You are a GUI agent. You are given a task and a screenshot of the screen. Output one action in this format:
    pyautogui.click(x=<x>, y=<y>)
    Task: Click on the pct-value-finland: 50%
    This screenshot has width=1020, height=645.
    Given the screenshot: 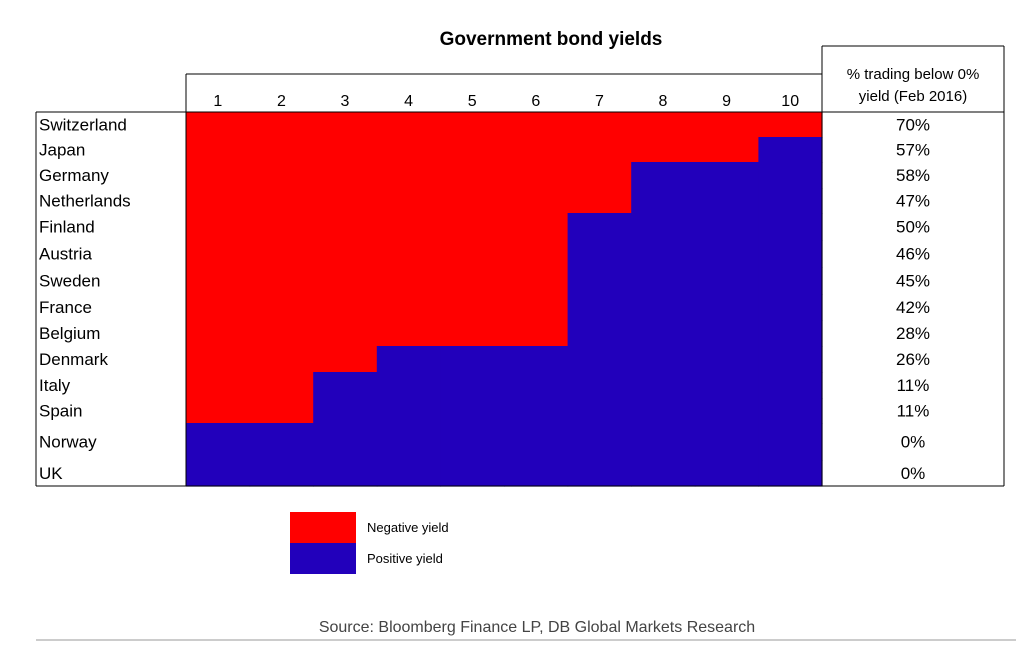 What is the action you would take?
    pyautogui.click(x=913, y=227)
    